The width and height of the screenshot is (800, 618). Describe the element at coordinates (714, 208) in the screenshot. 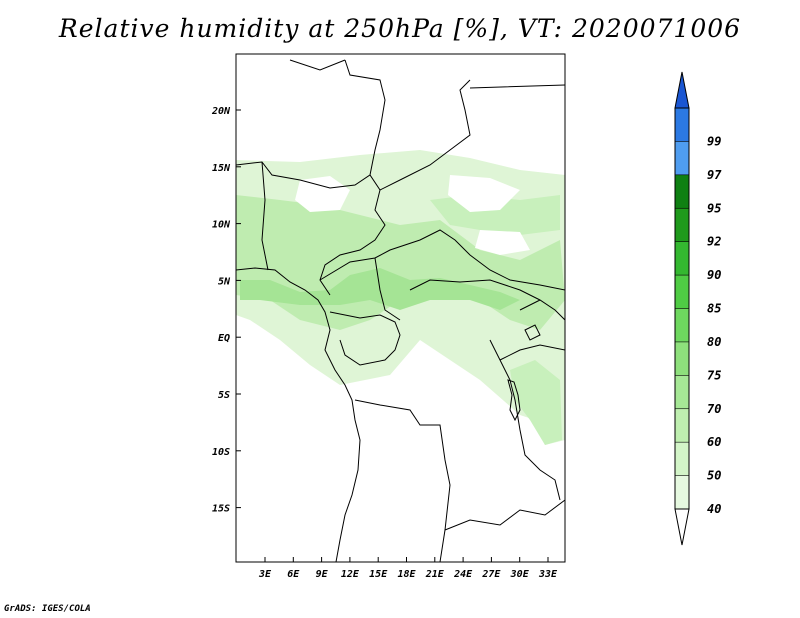

I see `colorbar-label: 95` at that location.